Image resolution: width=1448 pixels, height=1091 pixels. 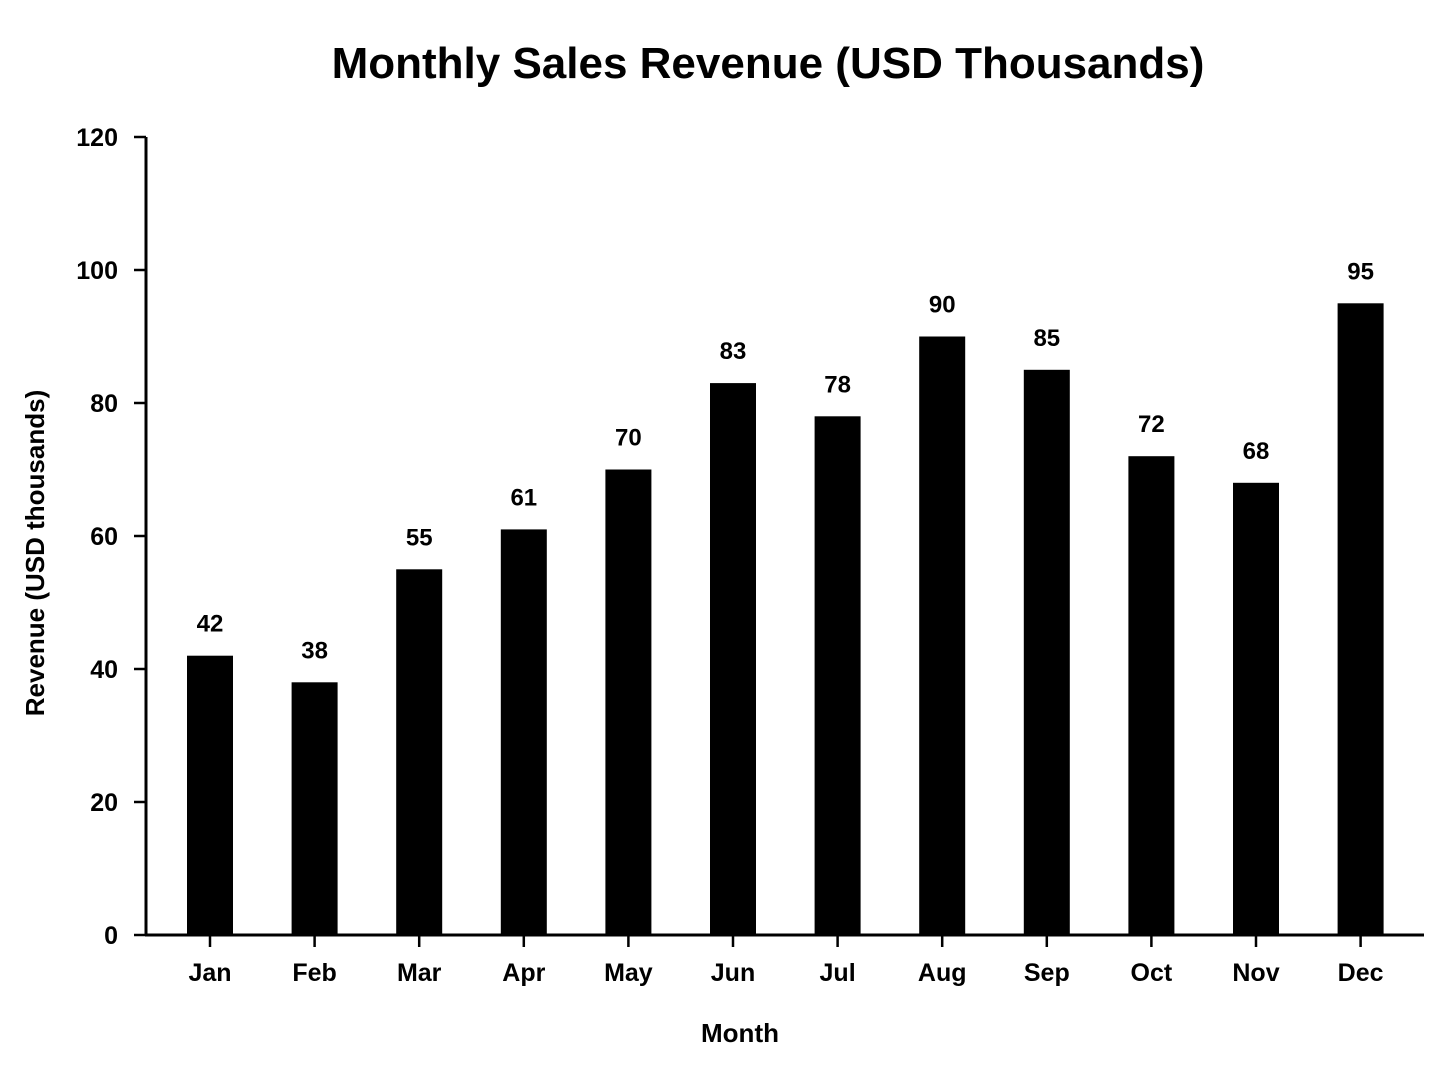 I want to click on x-axis-title: Month, so click(x=740, y=1033).